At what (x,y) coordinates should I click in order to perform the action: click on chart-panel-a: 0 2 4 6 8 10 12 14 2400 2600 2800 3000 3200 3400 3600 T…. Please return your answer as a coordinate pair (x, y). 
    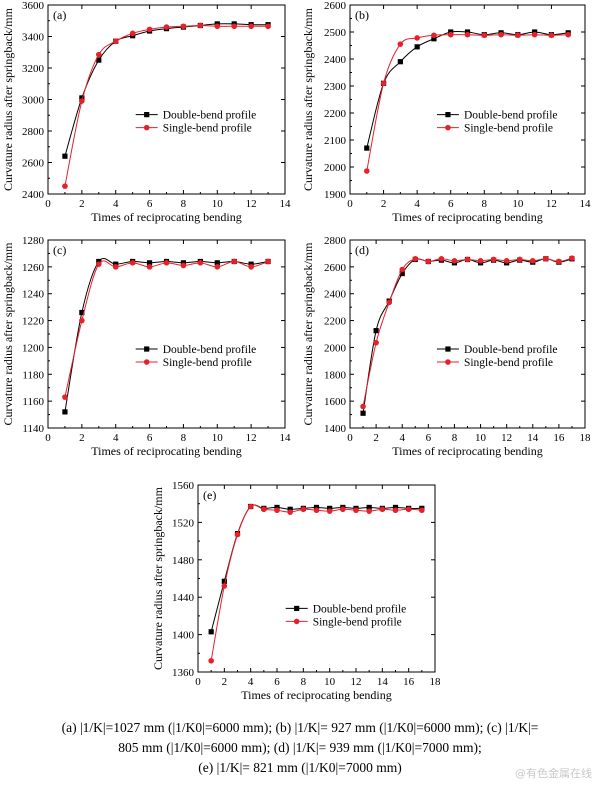
    Looking at the image, I should click on (146, 112).